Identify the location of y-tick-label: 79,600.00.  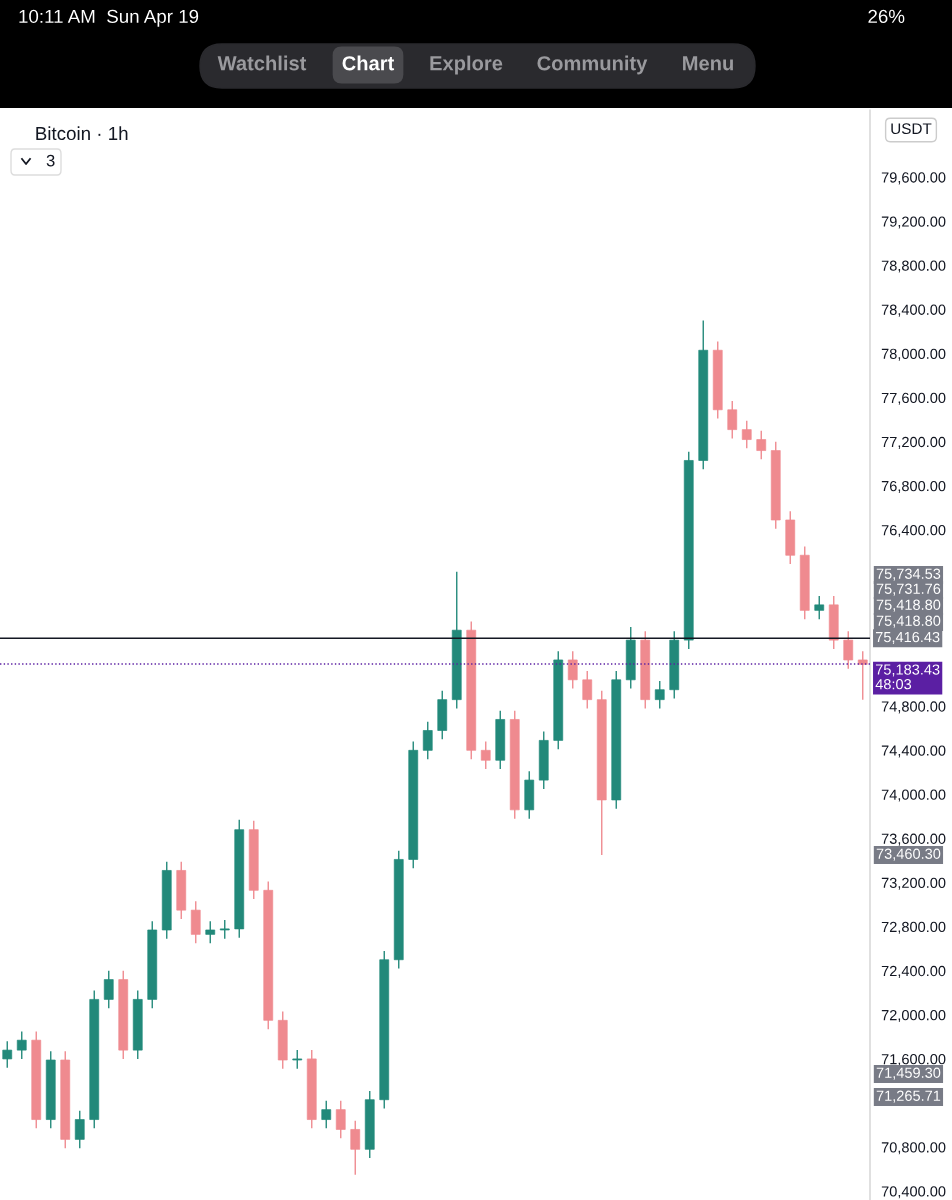
(913, 178).